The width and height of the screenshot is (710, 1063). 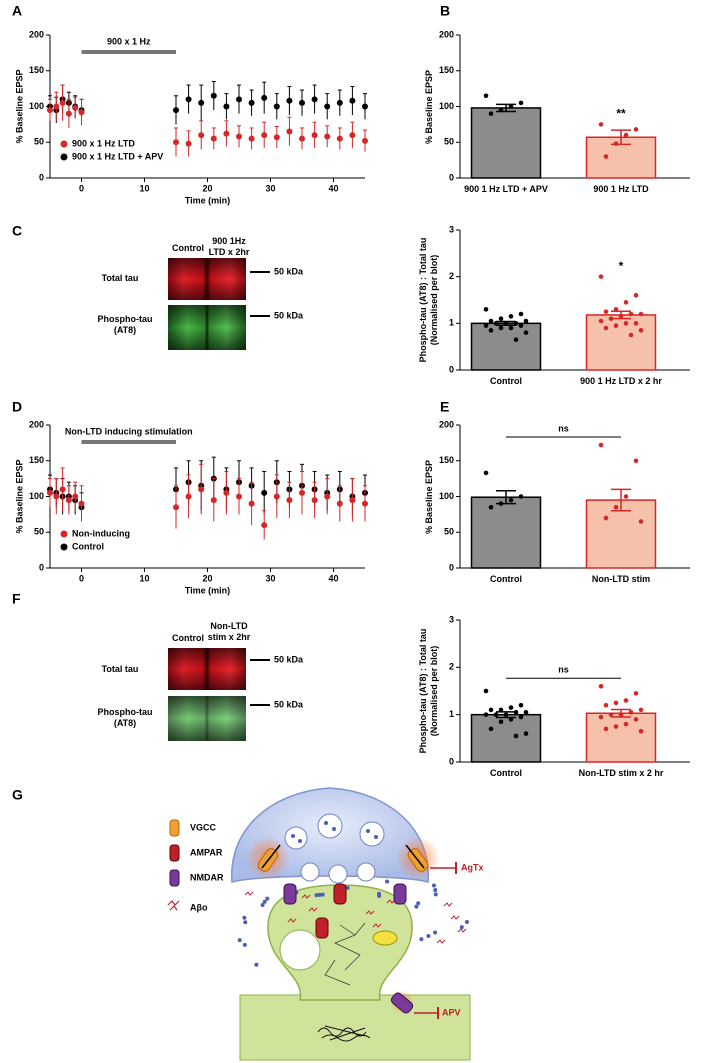 I want to click on panel-label: F, so click(x=16, y=599).